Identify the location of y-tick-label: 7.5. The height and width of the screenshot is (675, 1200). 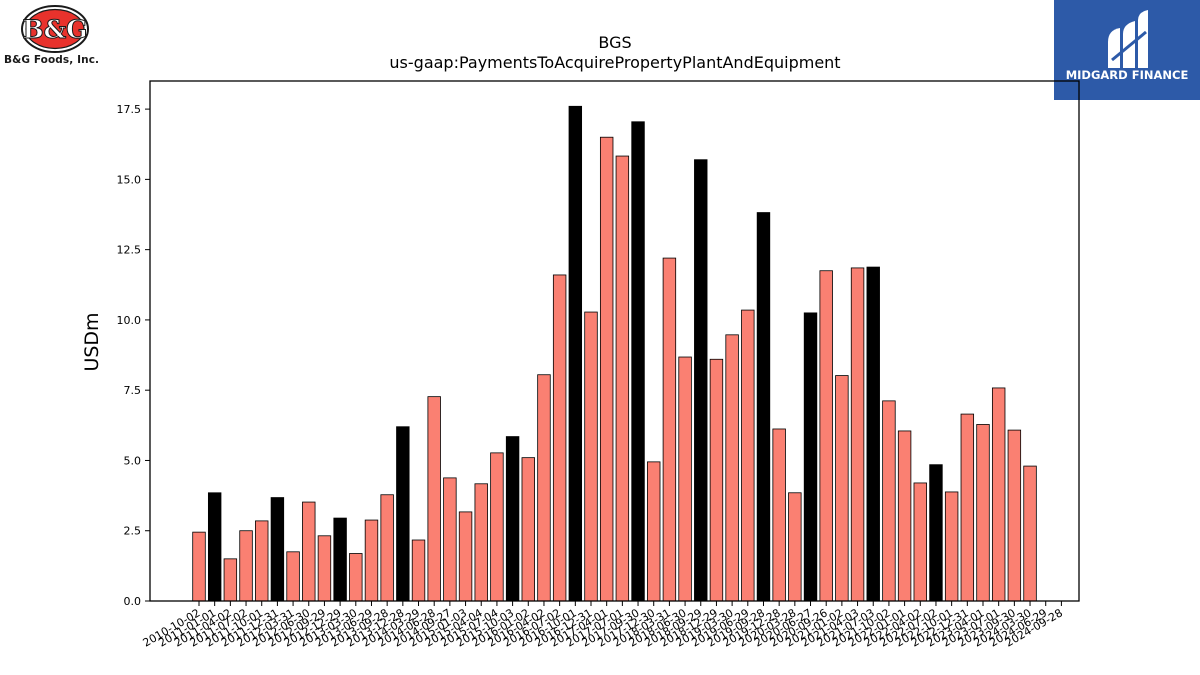
(133, 390).